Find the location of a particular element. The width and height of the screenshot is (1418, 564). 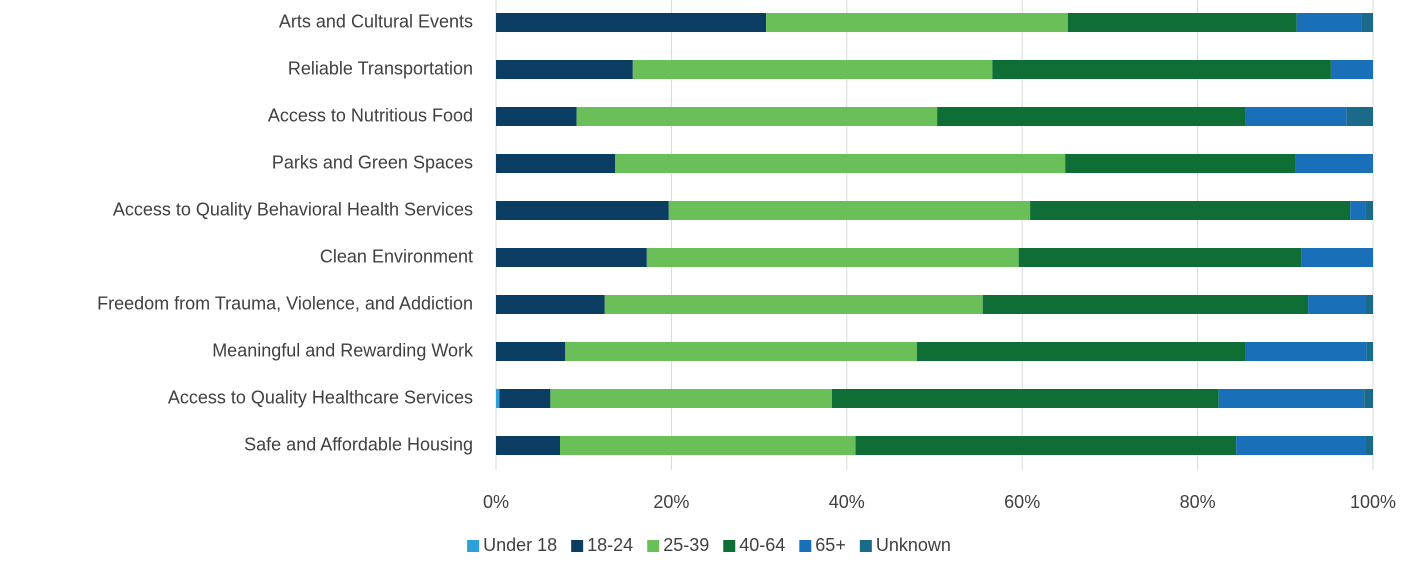

legend-label: Unknown is located at coordinates (913, 545).